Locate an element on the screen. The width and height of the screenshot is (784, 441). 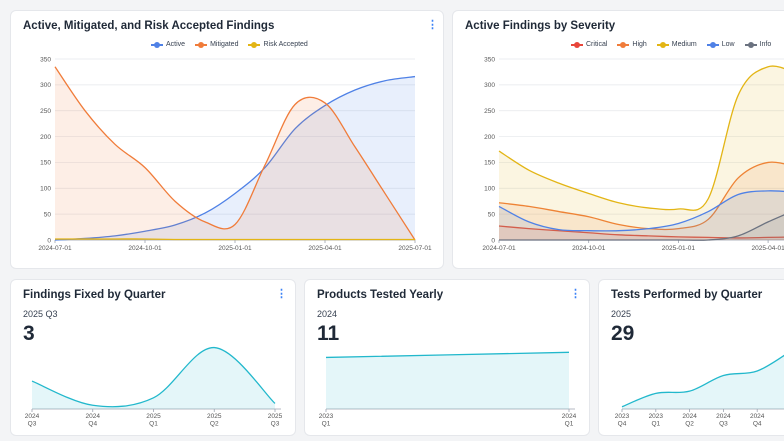
x-tick-label: 2025-04-01 is located at coordinates (325, 248).